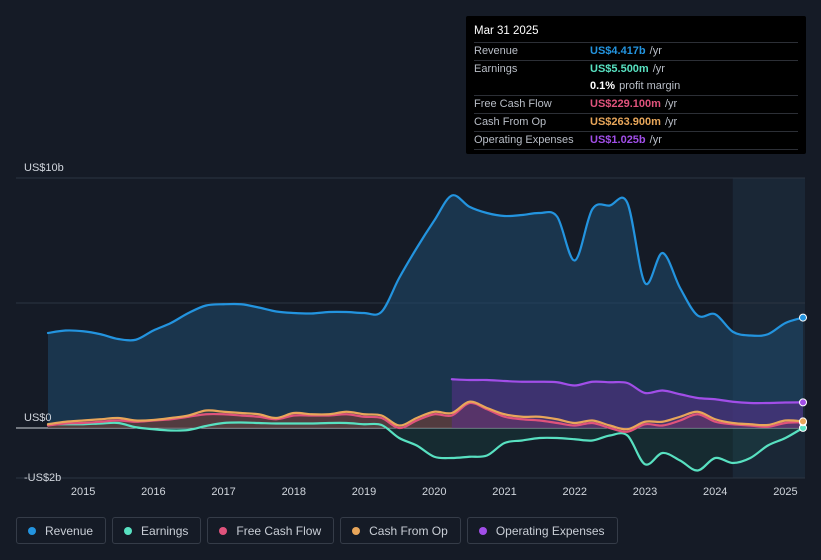  I want to click on line-cash-from-op, so click(425, 415).